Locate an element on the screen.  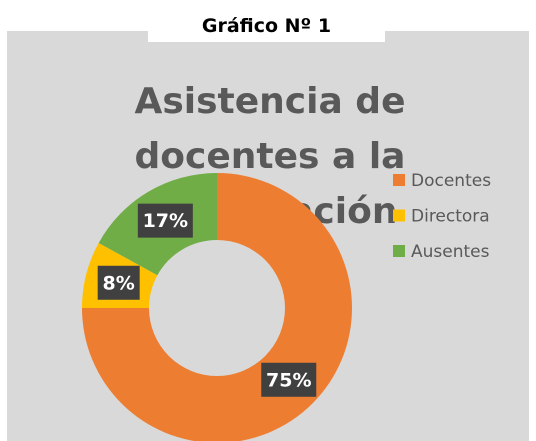
legend-label: Docentes is located at coordinates (451, 181).